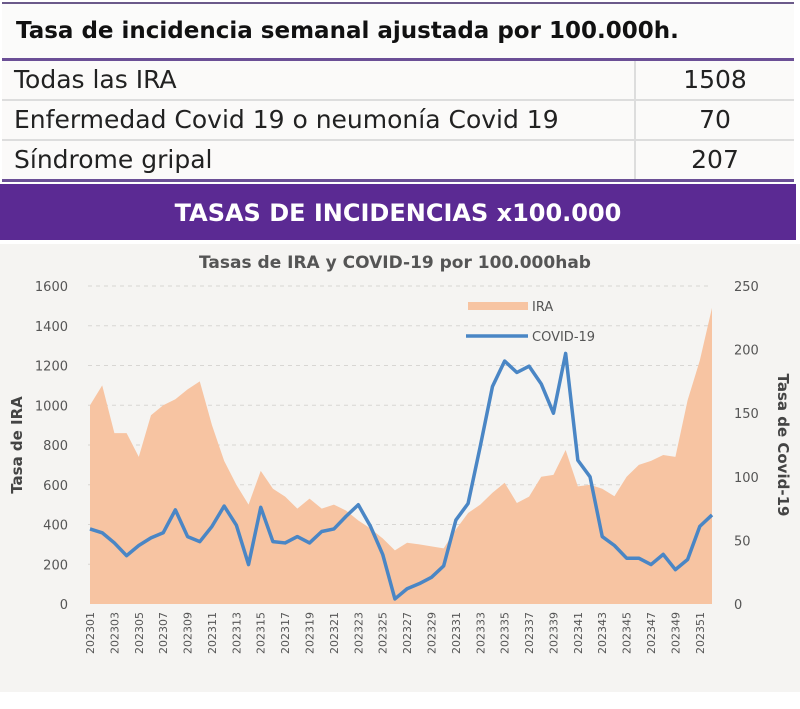 The height and width of the screenshot is (709, 800). Describe the element at coordinates (700, 633) in the screenshot. I see `x-tick-label: 202351` at that location.